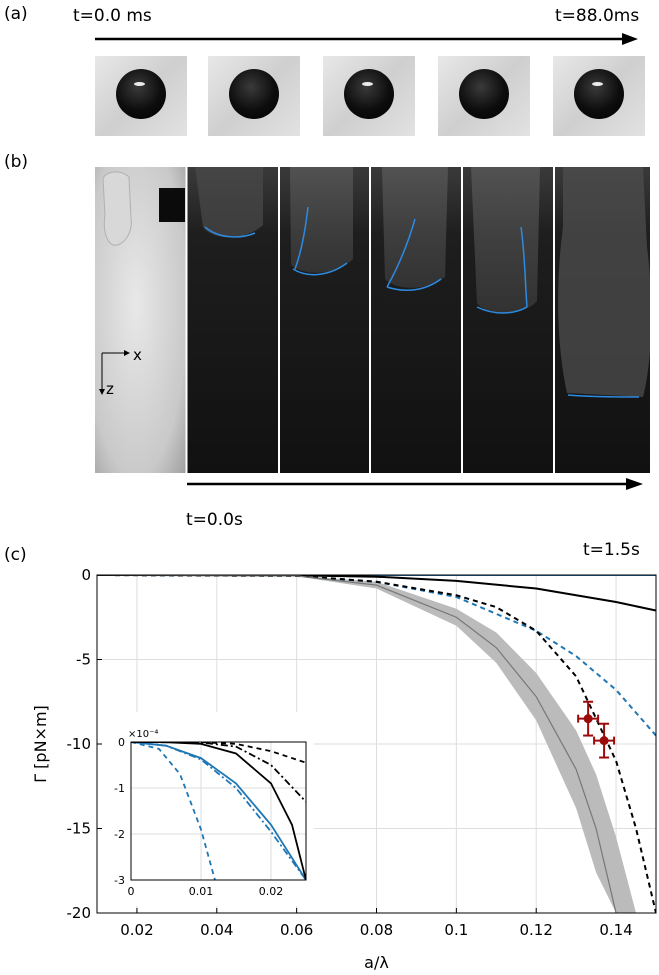  What do you see at coordinates (136, 930) in the screenshot?
I see `x-tick-label: 0.02` at bounding box center [136, 930].